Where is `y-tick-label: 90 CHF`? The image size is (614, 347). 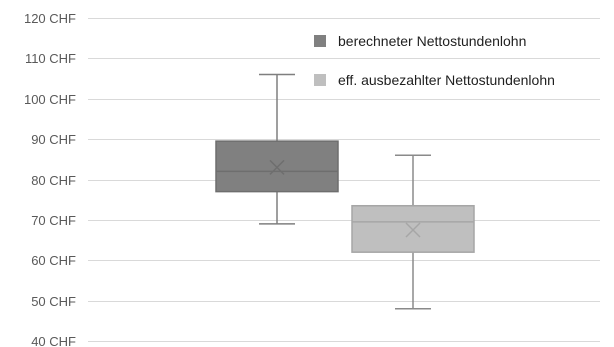 y-tick-label: 90 CHF is located at coordinates (53, 139).